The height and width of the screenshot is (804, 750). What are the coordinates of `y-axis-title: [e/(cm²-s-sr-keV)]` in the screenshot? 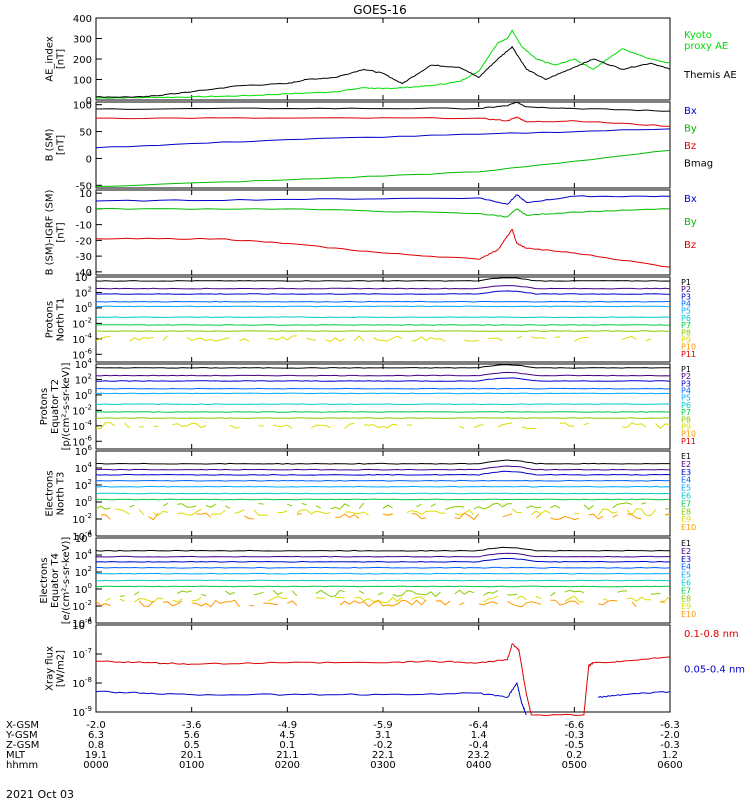 It's located at (66, 581).